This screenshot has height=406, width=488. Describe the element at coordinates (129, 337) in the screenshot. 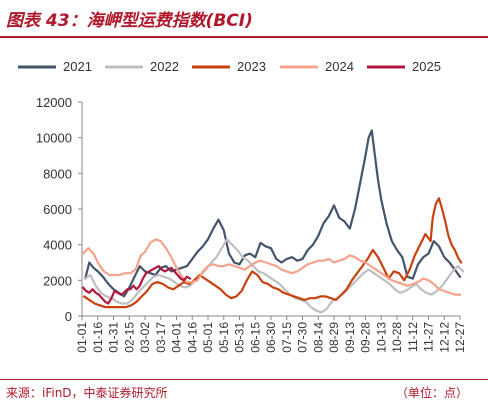

I see `x-tick-label: 02-15` at that location.